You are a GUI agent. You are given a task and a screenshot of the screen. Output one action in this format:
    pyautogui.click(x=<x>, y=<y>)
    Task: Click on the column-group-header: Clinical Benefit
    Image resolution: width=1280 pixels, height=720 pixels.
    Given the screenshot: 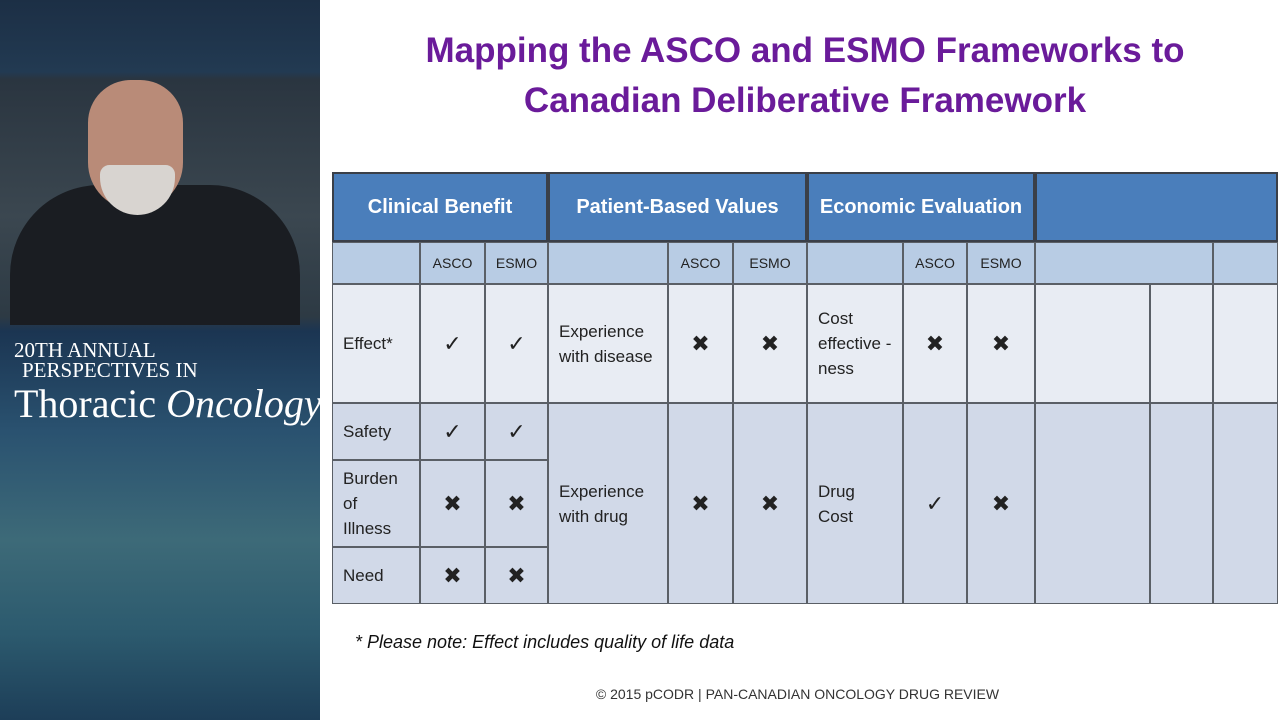 What is the action you would take?
    pyautogui.click(x=440, y=207)
    